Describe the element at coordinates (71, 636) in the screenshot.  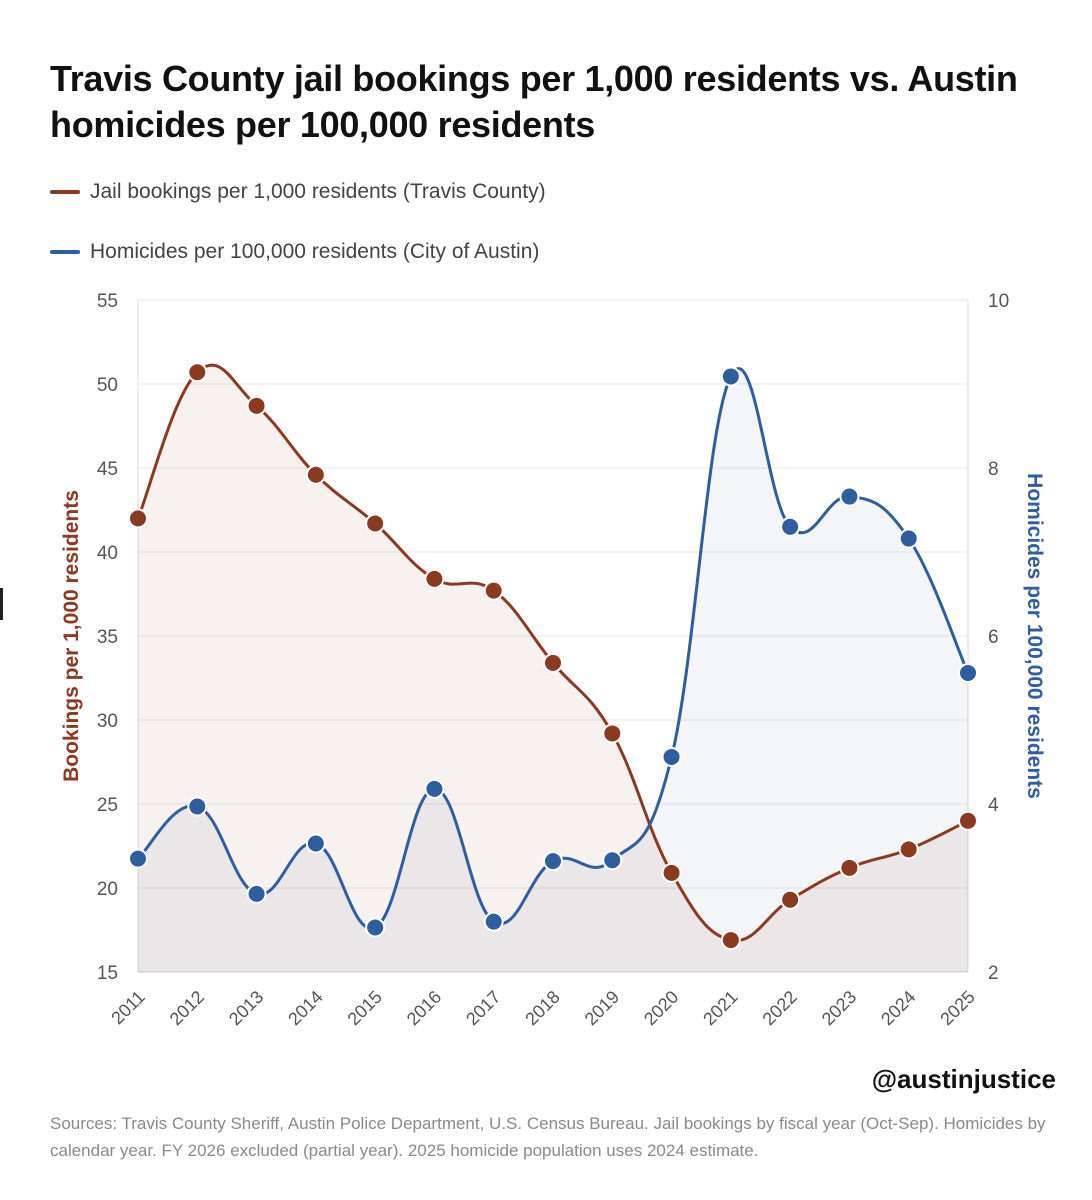
I see `left-axis-title: Bookings per 1,000 residents` at that location.